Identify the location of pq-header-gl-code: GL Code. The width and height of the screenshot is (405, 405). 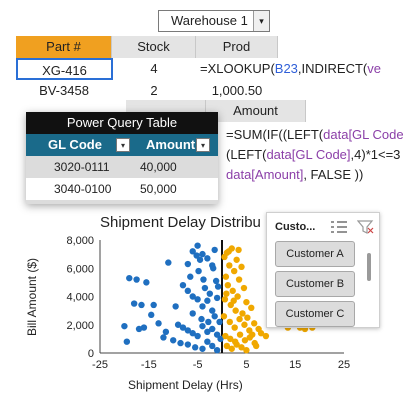
(80, 145).